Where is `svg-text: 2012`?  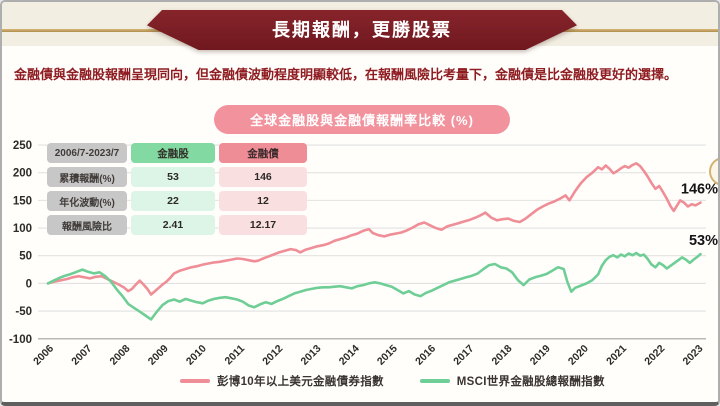
svg-text: 2012 is located at coordinates (272, 355).